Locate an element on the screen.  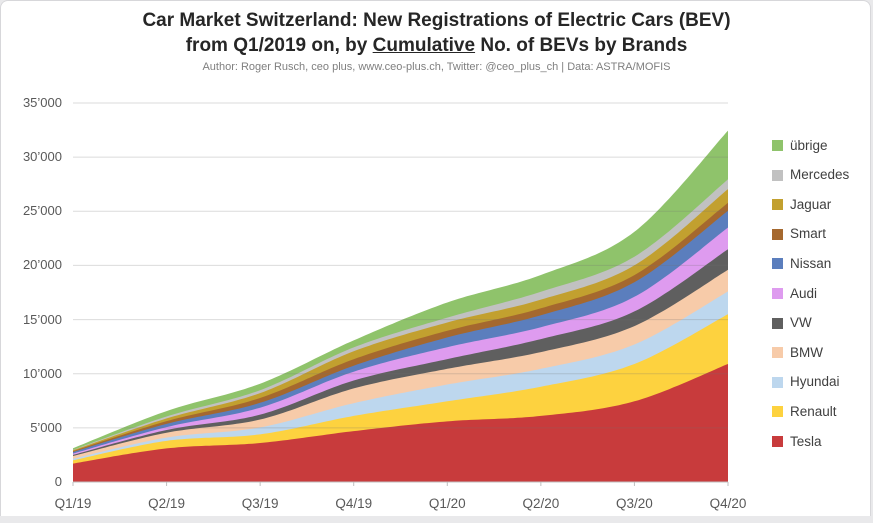
legend-item-smart: Smart is located at coordinates (799, 234).